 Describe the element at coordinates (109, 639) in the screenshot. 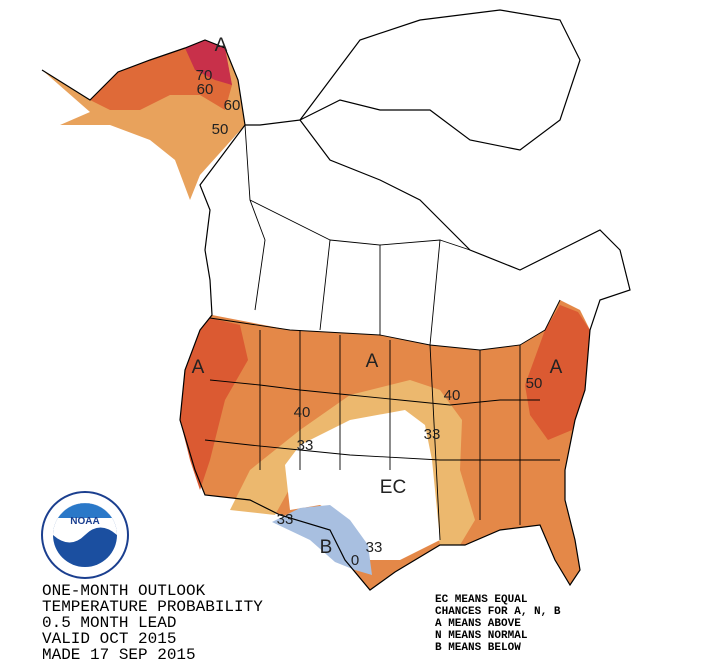

I see `title-line: VALID OCT 2015` at that location.